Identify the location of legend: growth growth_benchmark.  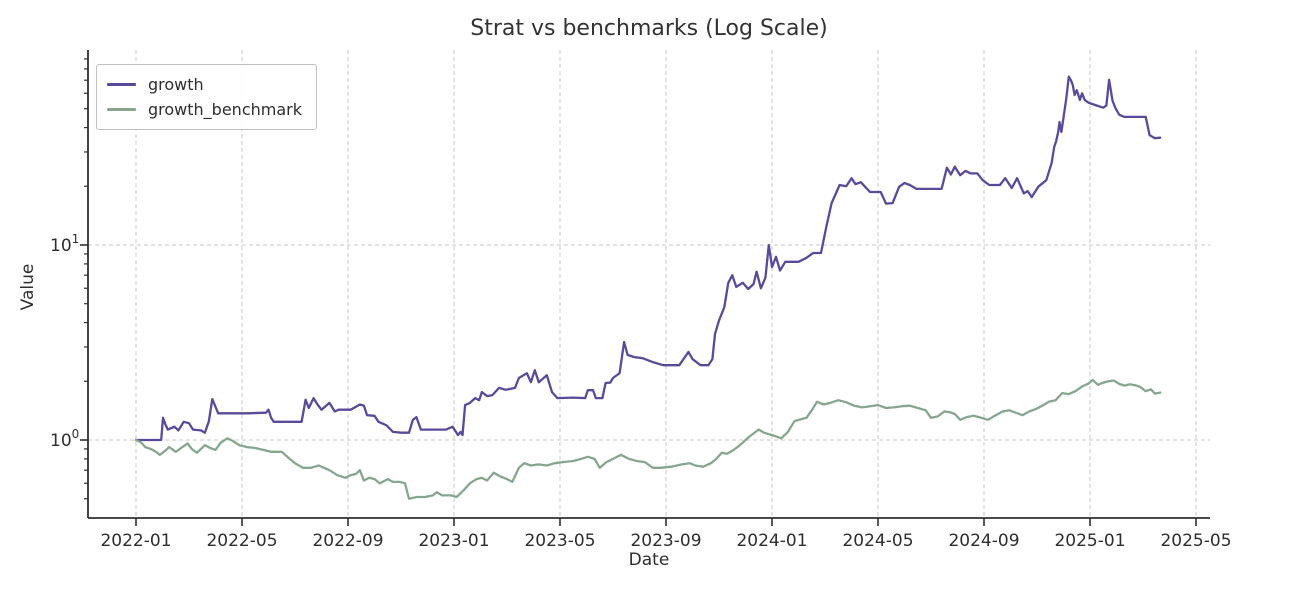
(206, 97).